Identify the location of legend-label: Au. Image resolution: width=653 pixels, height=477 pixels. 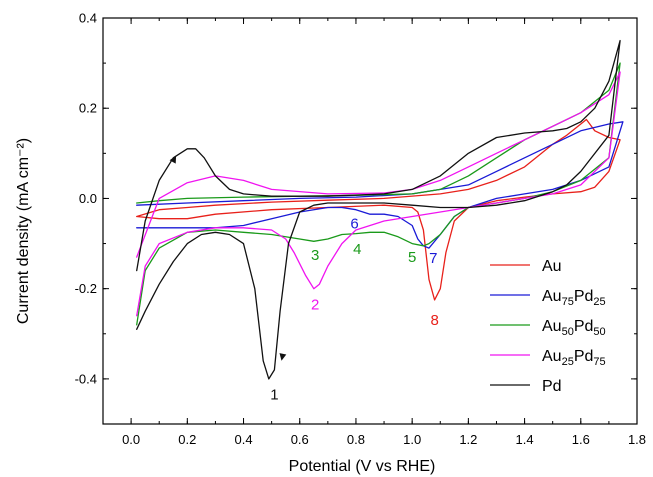
(552, 266).